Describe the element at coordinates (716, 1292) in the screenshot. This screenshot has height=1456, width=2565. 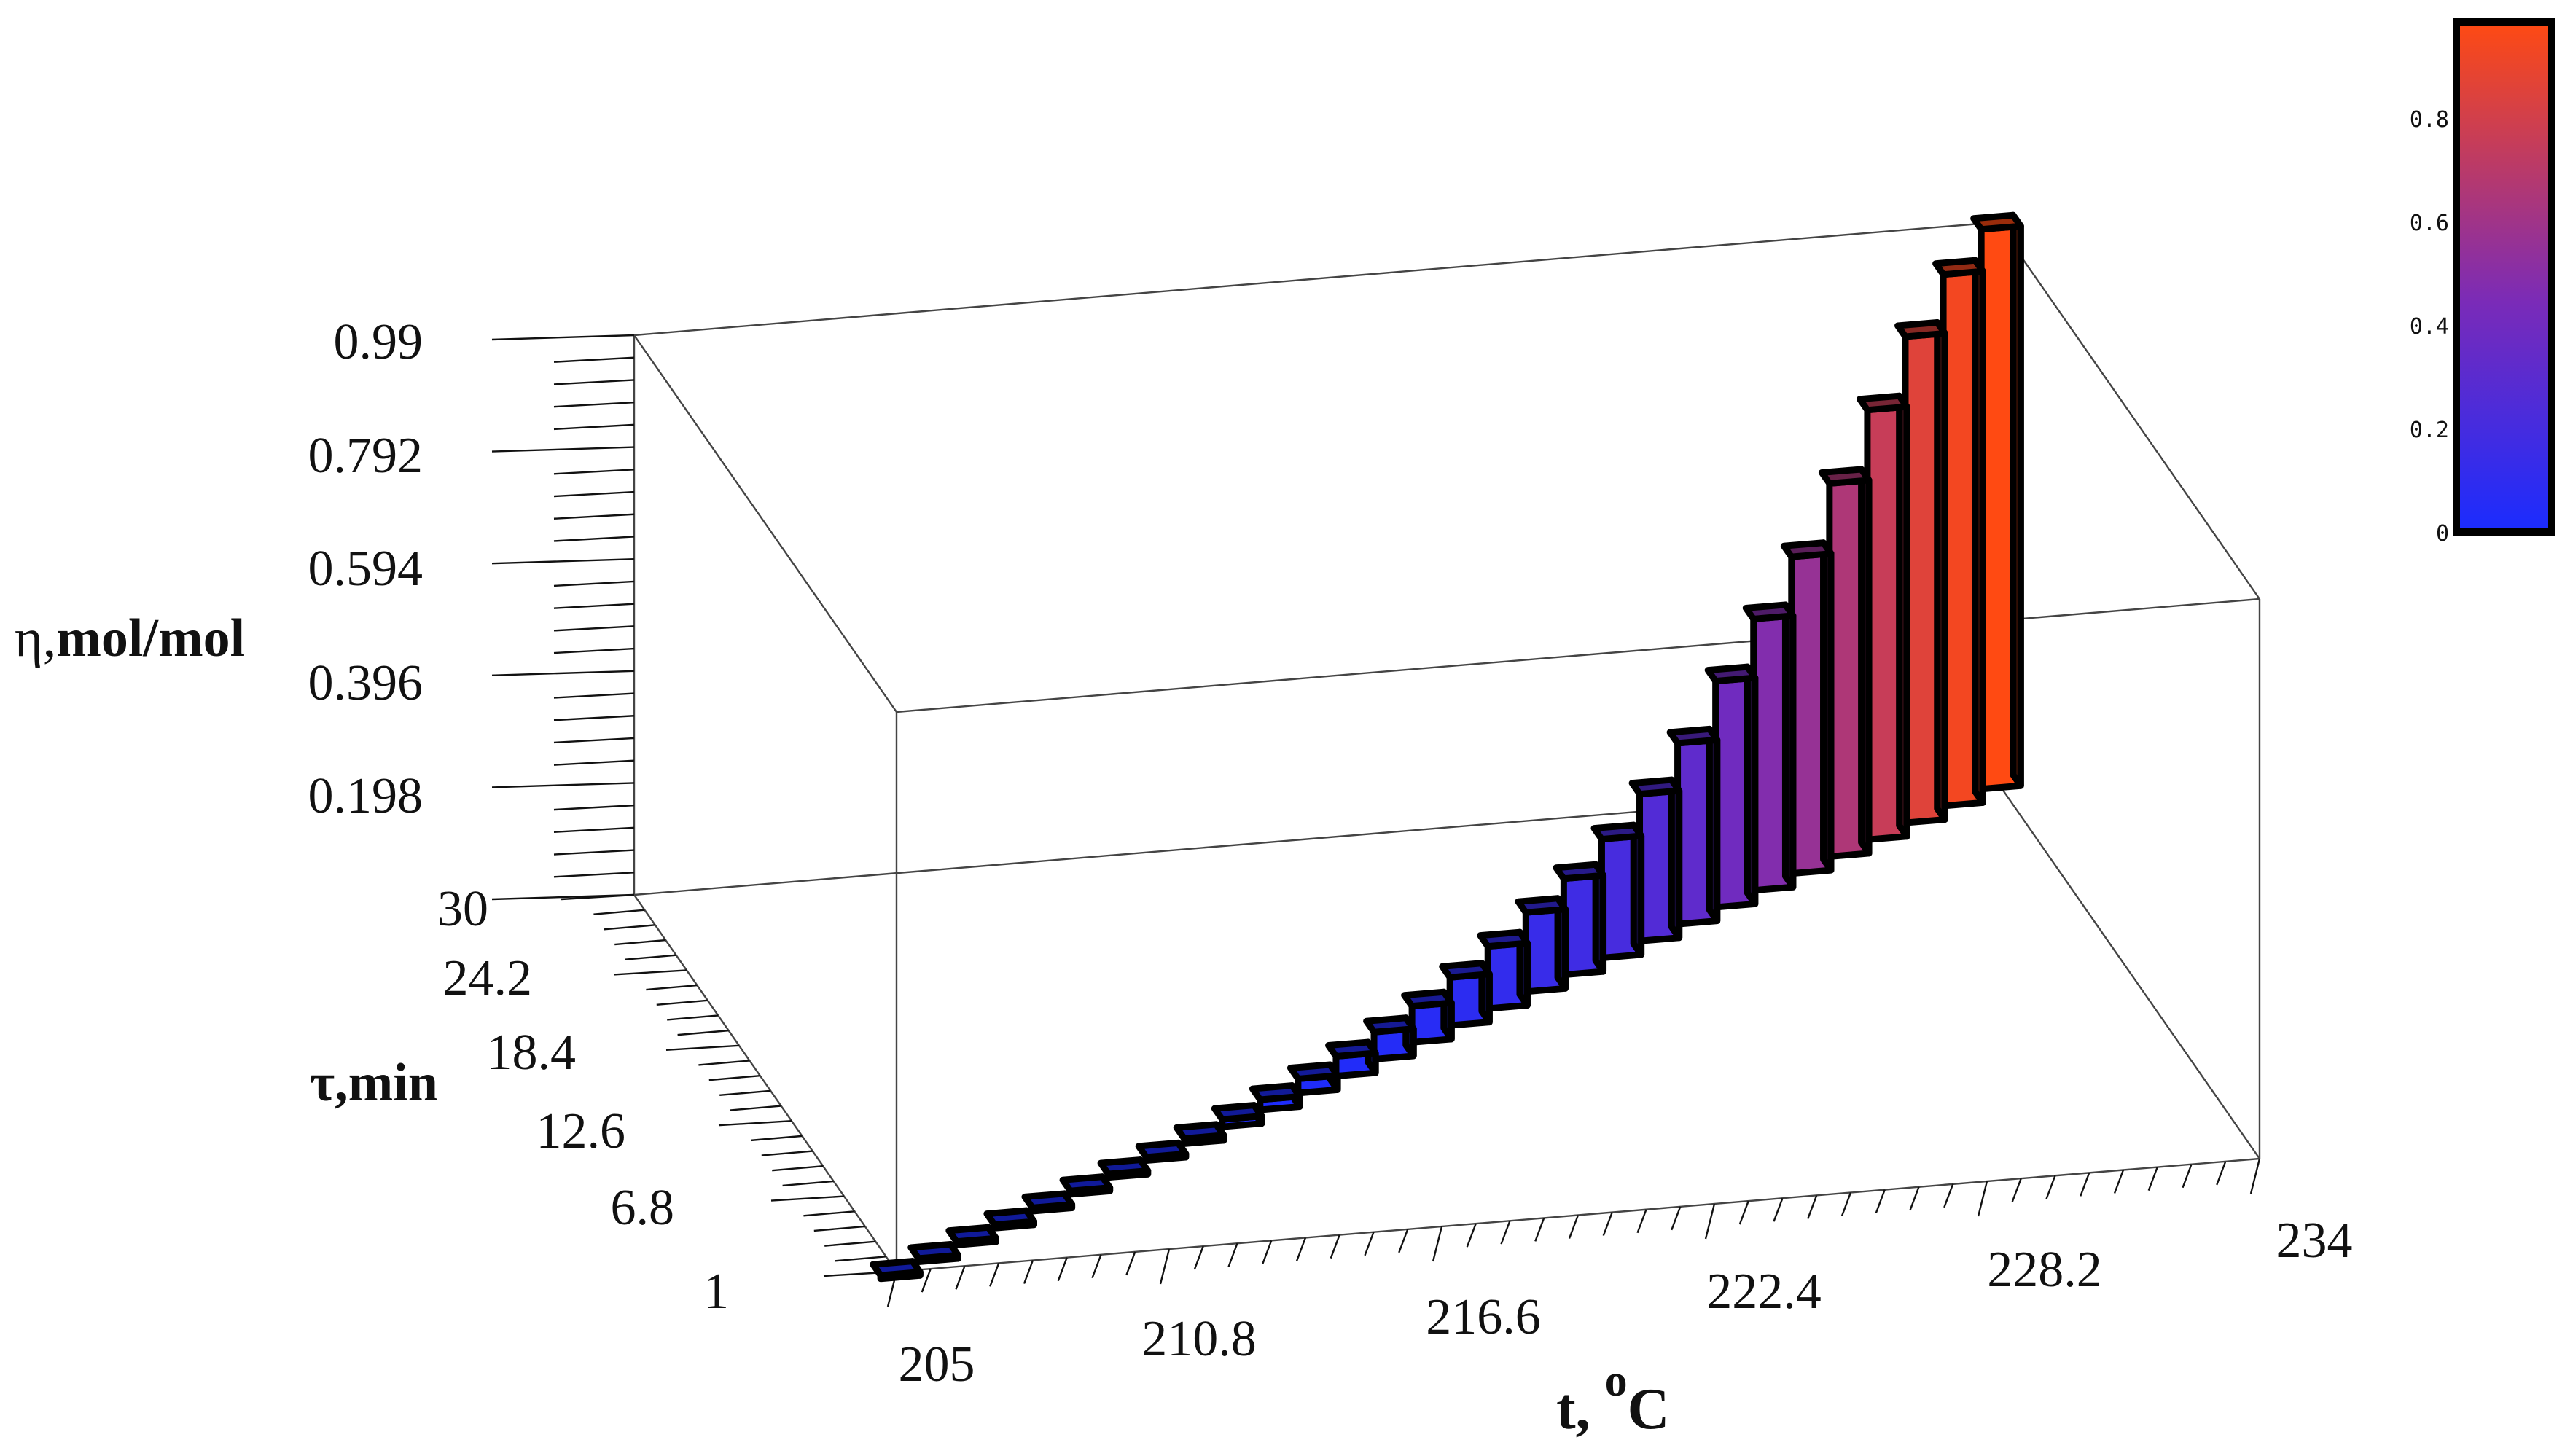
I see `y-tick-label: 1` at that location.